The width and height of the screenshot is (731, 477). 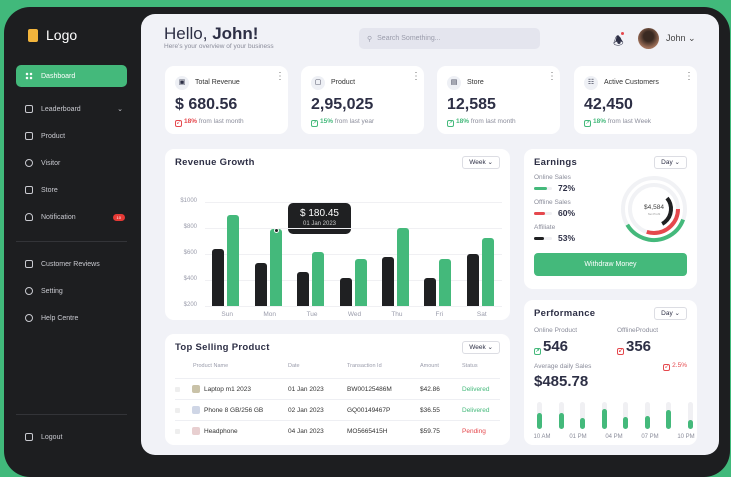 What do you see at coordinates (312, 314) in the screenshot?
I see `x-tick-label: Tue` at bounding box center [312, 314].